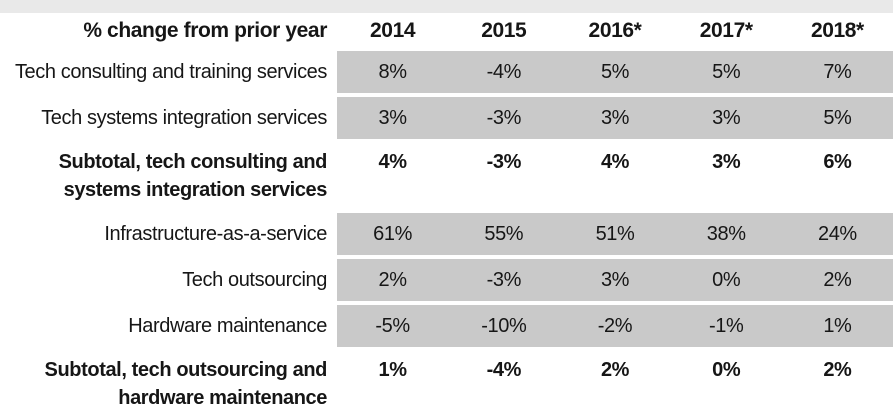 The height and width of the screenshot is (419, 893). I want to click on year-header-2016: 2016*, so click(615, 30).